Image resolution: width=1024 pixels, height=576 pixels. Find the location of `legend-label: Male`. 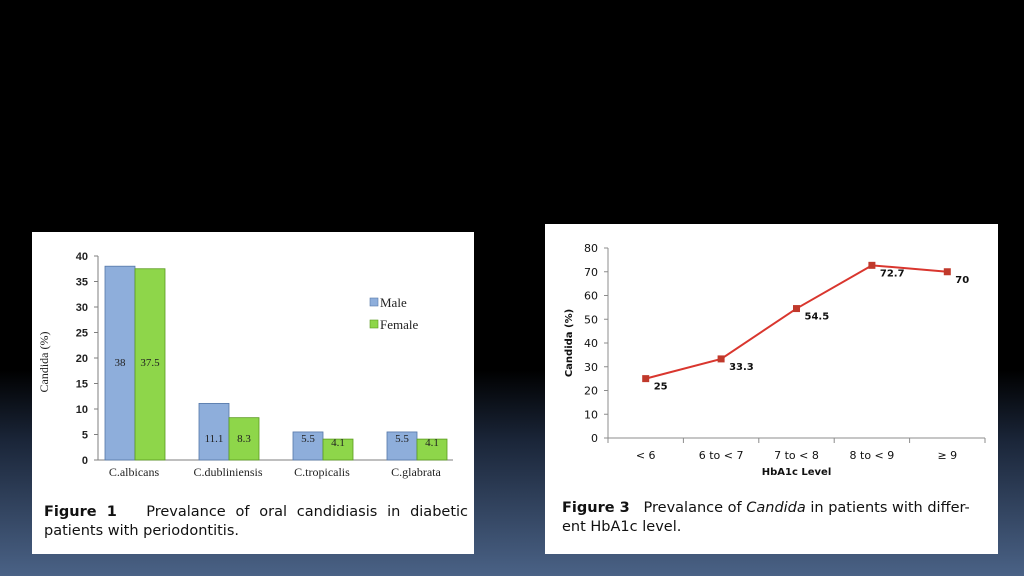

legend-label: Male is located at coordinates (393, 302).